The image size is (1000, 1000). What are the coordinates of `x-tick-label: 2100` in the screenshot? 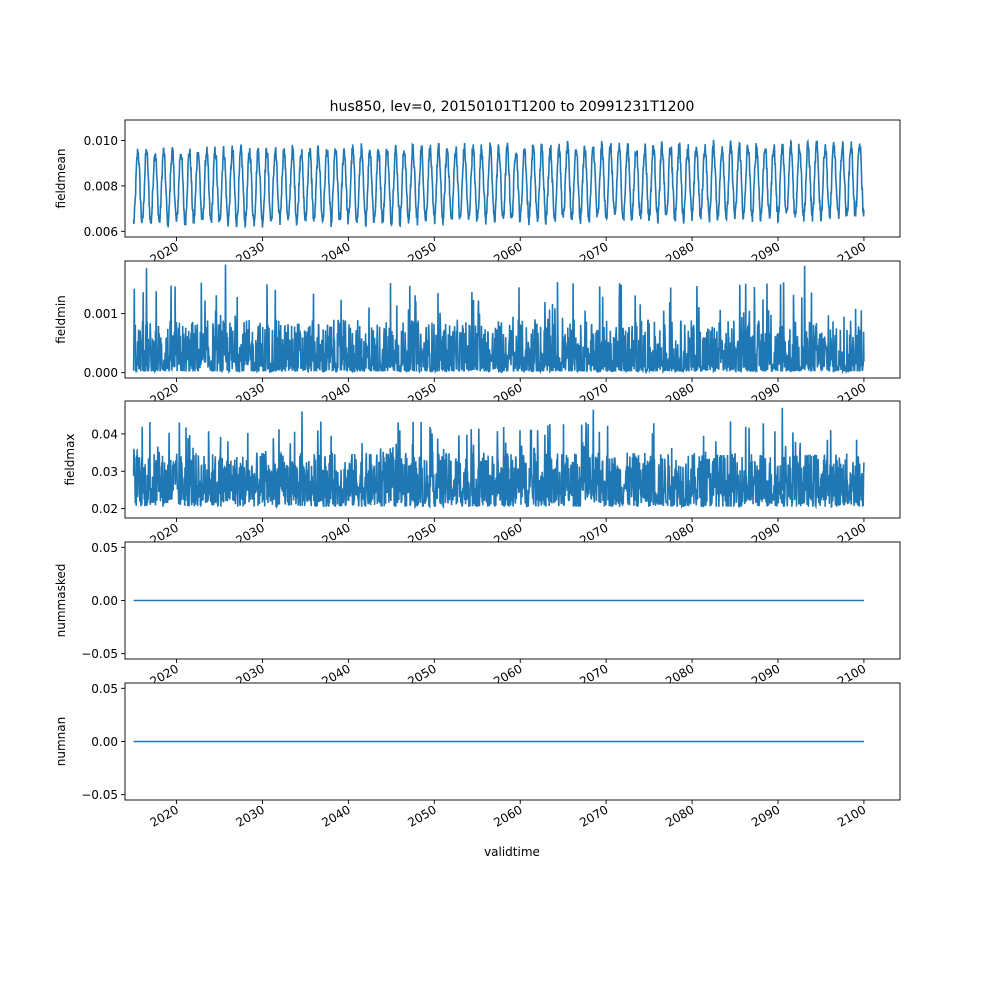 It's located at (851, 815).